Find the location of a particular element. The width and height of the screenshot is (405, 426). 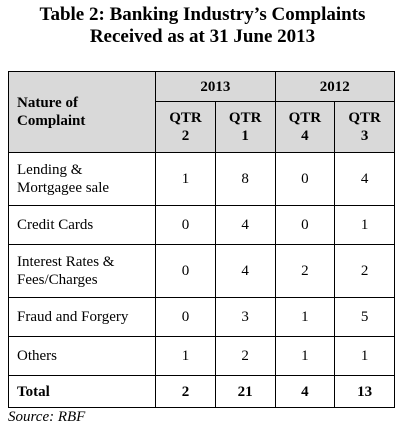

quarter-header: QTR 4 is located at coordinates (305, 127).